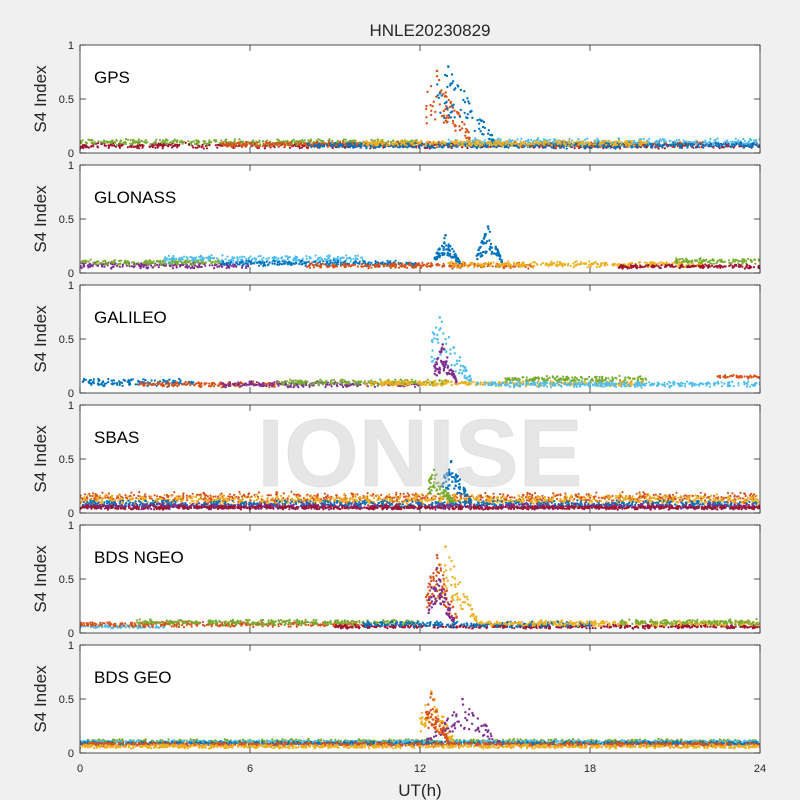  What do you see at coordinates (420, 247) in the screenshot?
I see `data-points` at bounding box center [420, 247].